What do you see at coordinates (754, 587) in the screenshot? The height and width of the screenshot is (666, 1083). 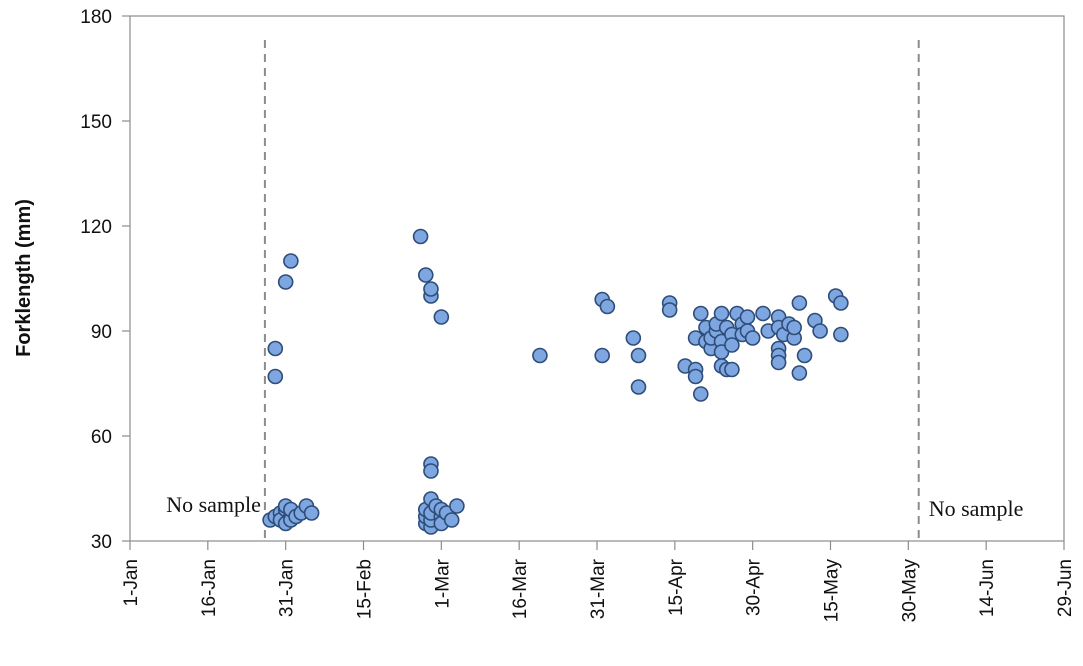 I see `x-tick-label: 30-Apr` at bounding box center [754, 587].